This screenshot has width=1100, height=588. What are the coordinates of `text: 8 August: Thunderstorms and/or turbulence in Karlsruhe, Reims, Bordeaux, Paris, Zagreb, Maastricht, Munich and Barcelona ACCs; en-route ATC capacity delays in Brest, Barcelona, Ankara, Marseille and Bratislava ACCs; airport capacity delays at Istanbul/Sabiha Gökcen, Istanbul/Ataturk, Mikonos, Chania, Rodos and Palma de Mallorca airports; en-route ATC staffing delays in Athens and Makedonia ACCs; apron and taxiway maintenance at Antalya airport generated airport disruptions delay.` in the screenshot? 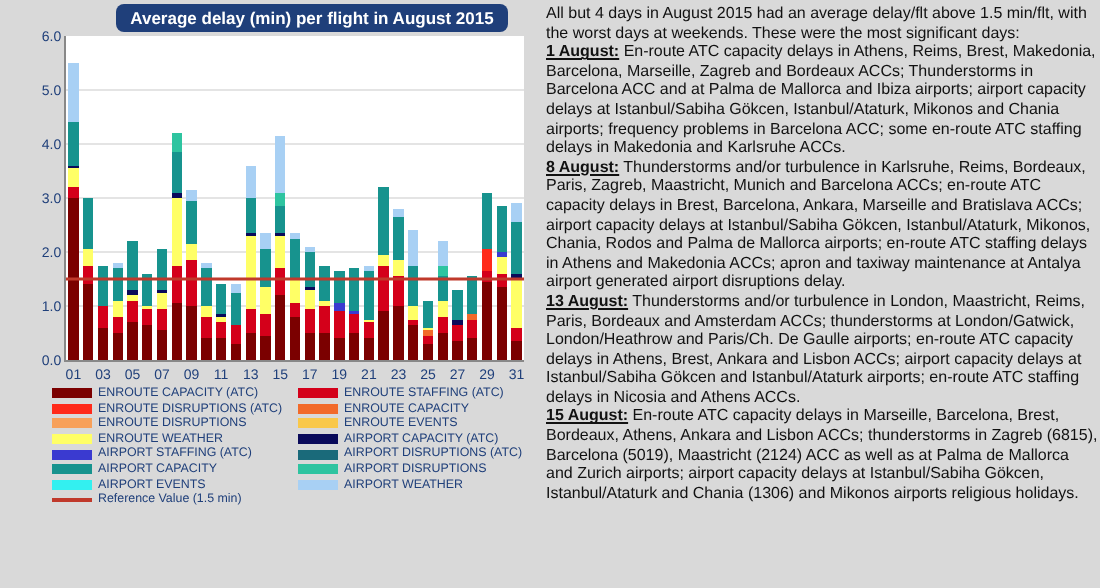 It's located at (818, 224).